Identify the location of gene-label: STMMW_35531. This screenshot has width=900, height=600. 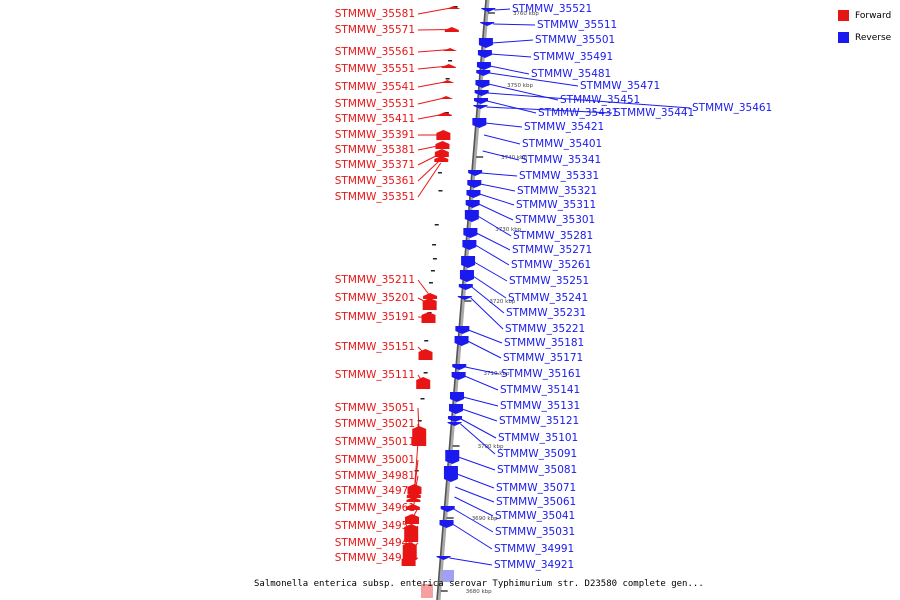
(375, 104).